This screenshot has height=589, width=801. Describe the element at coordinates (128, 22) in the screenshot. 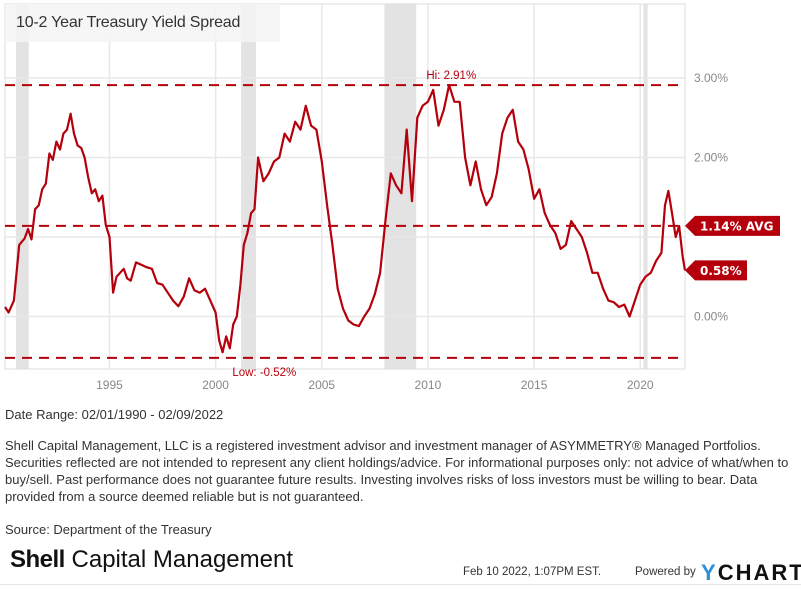

I see `chart-title: 10-2 Year Treasury Yield Spread` at that location.